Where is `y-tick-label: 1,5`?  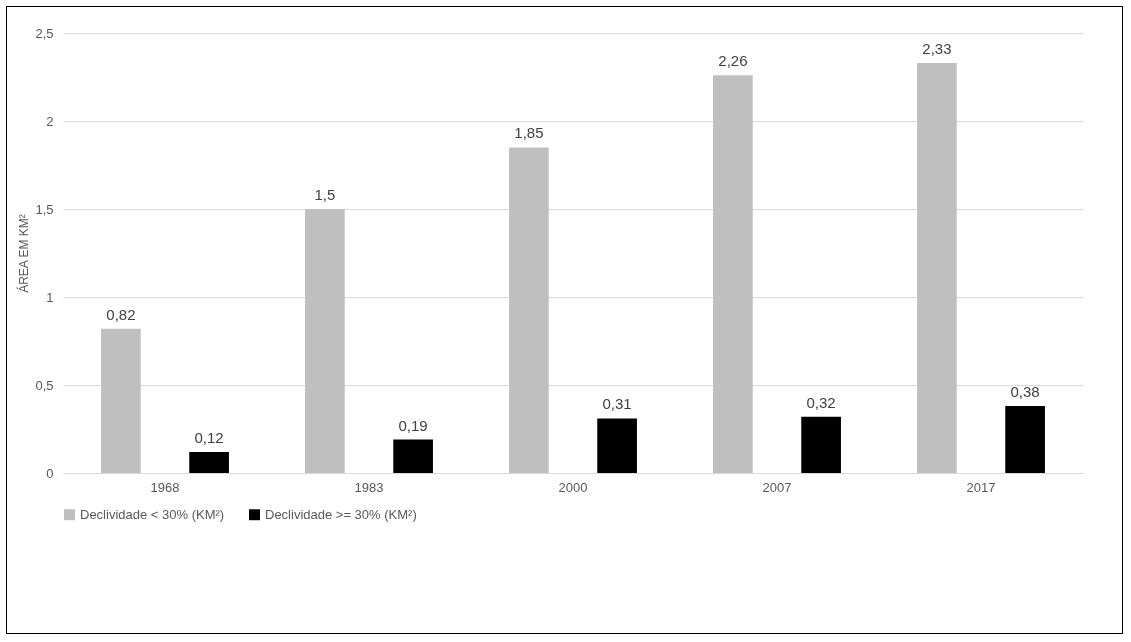
y-tick-label: 1,5 is located at coordinates (44, 209).